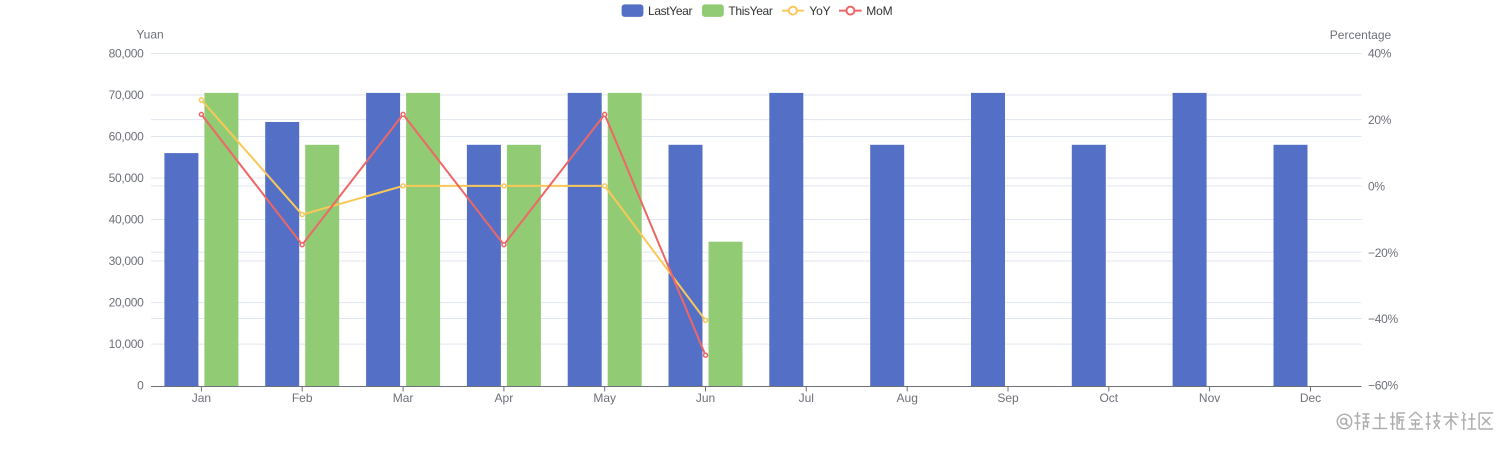 The width and height of the screenshot is (1512, 453). Describe the element at coordinates (879, 11) in the screenshot. I see `svg-text: MoM` at that location.